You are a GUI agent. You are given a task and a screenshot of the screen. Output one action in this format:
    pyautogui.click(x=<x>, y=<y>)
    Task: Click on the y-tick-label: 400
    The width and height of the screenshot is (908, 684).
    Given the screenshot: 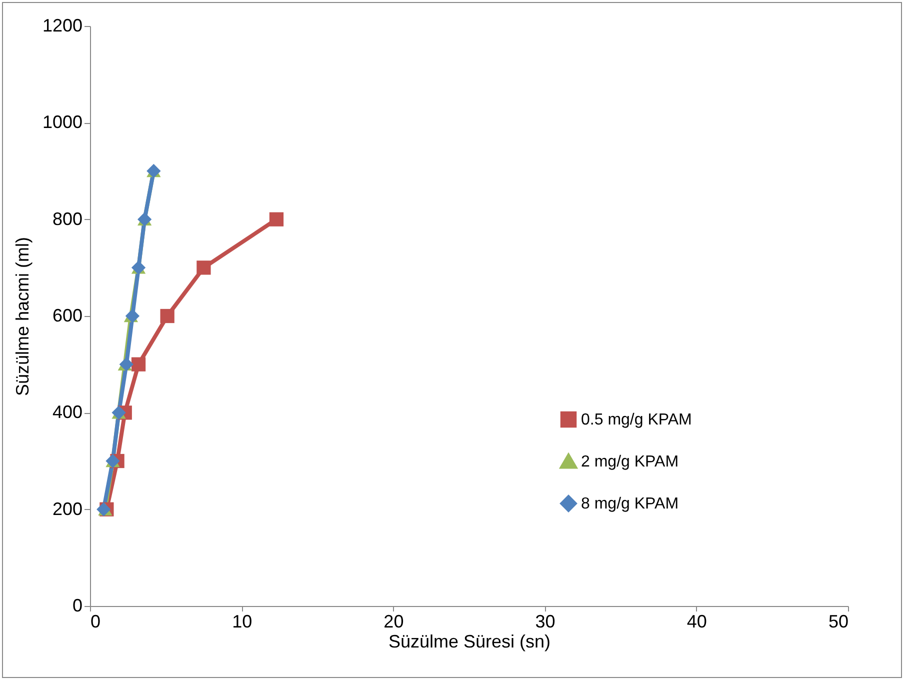 What is the action you would take?
    pyautogui.click(x=67, y=412)
    